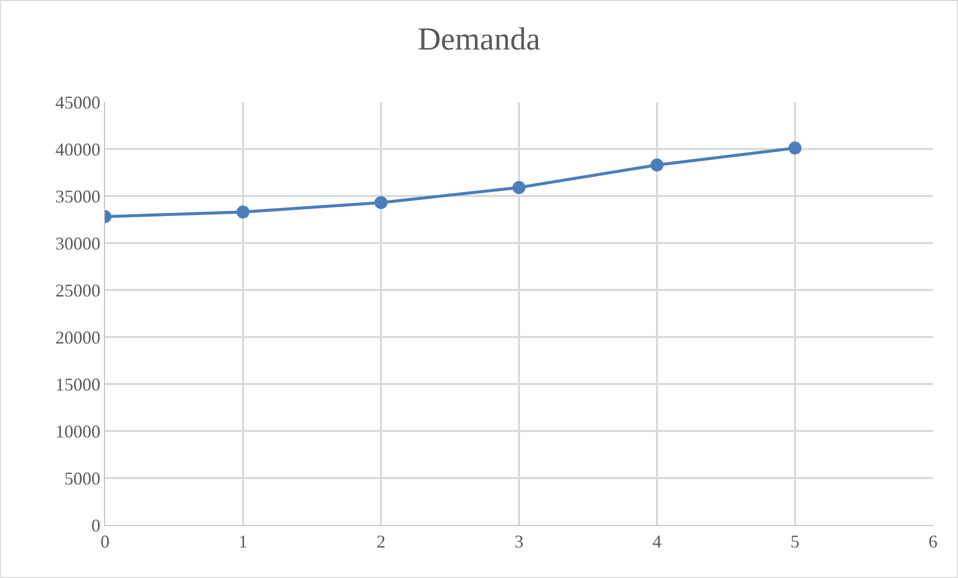 The height and width of the screenshot is (578, 958). Describe the element at coordinates (77, 384) in the screenshot. I see `y-tick-label: 15000` at that location.